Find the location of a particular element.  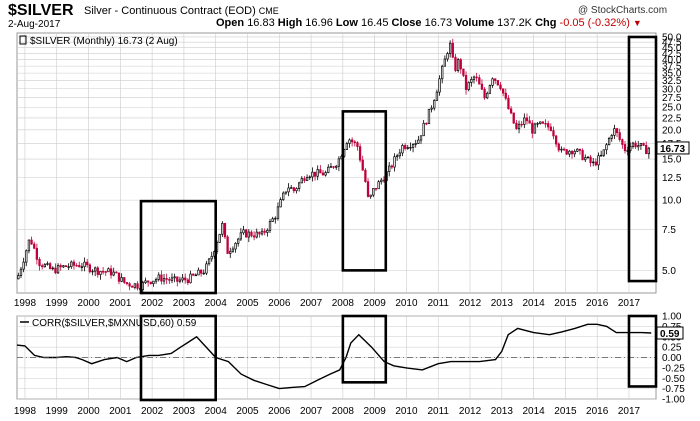

corr-x-tick-label: 2016 is located at coordinates (597, 411).